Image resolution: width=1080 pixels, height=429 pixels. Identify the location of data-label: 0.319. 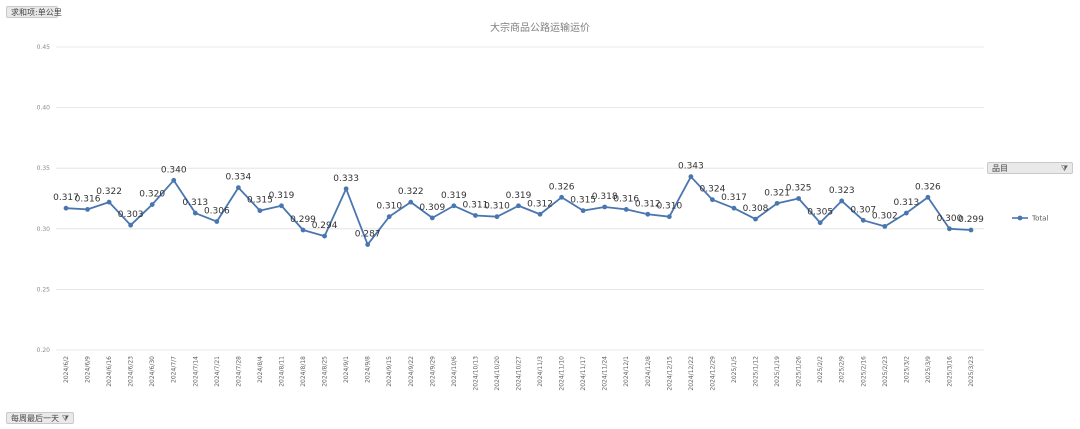
(519, 196).